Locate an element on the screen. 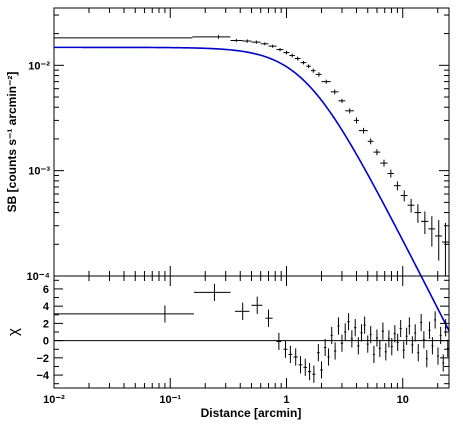 This screenshot has height=431, width=463. x-tick-label: 10⁻² is located at coordinates (54, 400).